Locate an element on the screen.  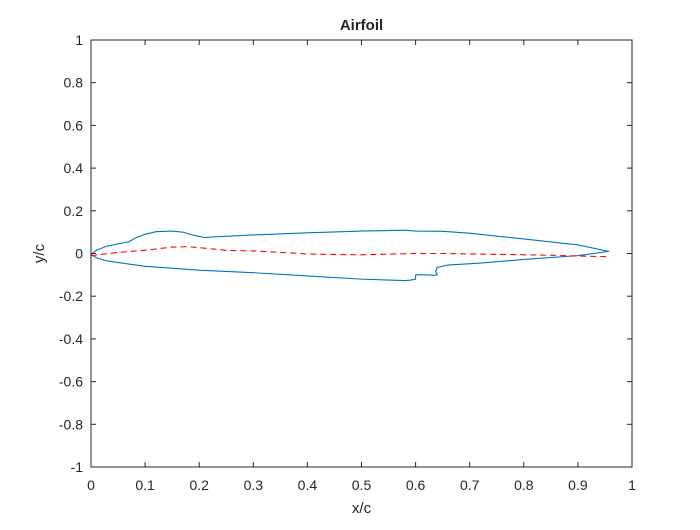
x-tick-label: 0.1 is located at coordinates (145, 485).